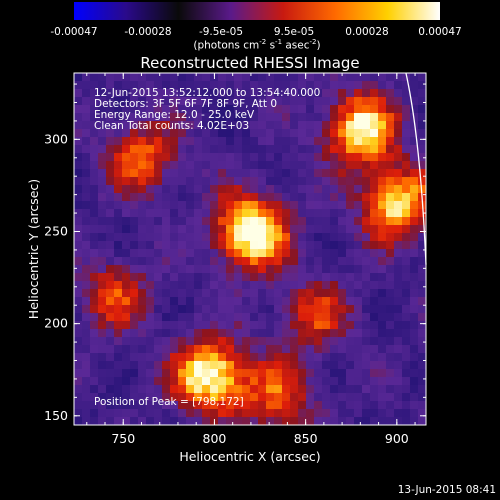 Image resolution: width=500 pixels, height=500 pixels. I want to click on colorbar-tick-label: 9.5e-05, so click(294, 32).